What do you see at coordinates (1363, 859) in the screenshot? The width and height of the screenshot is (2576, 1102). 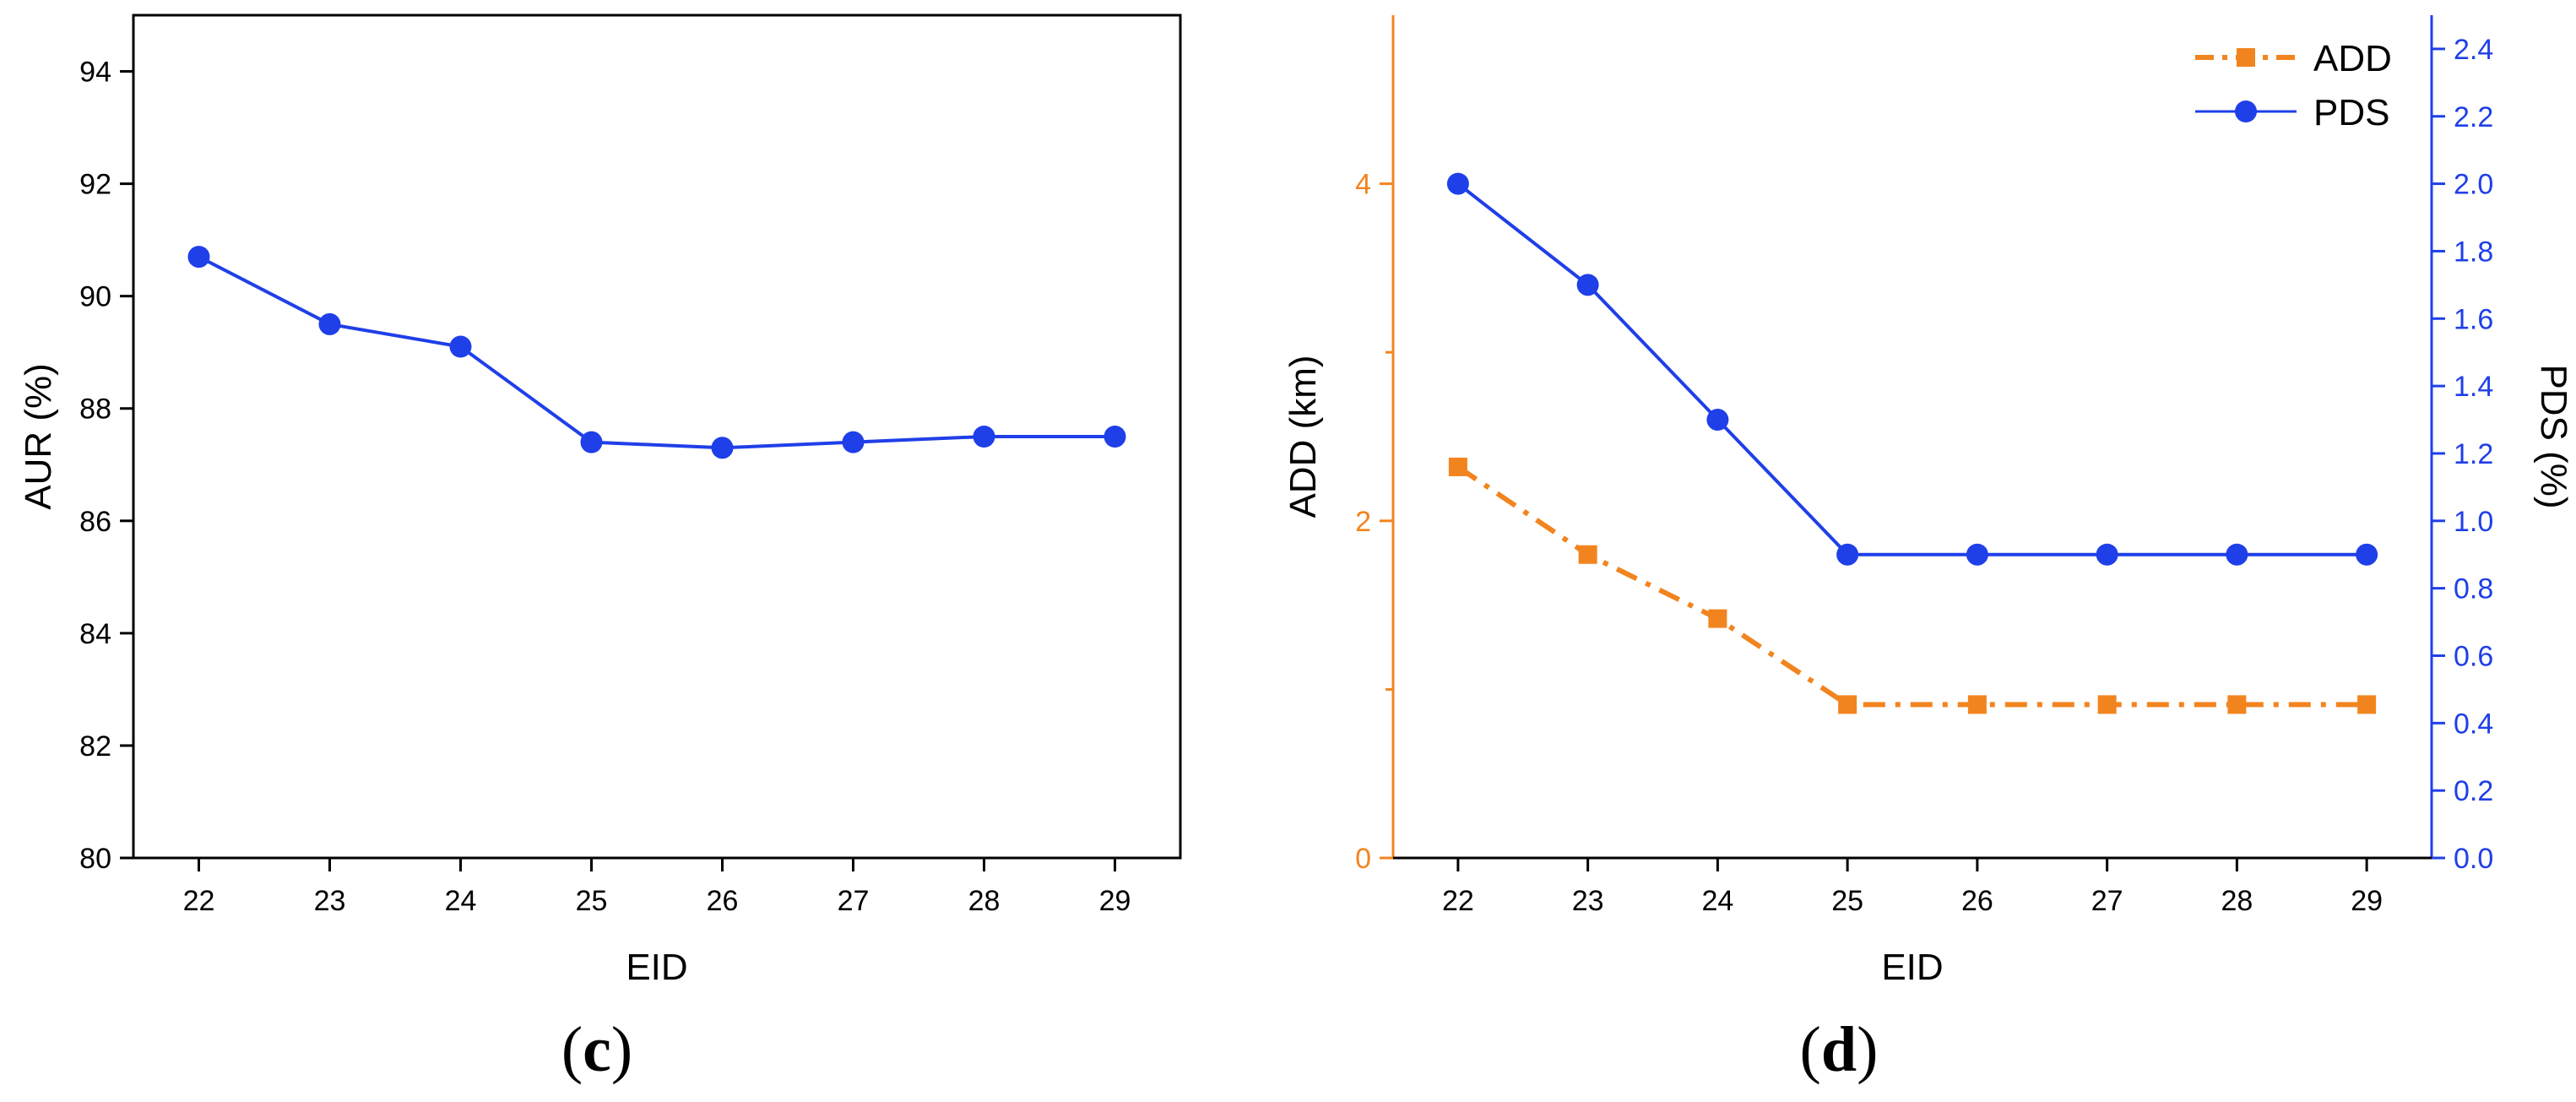 I see `d-y-tick-label: 0` at bounding box center [1363, 859].